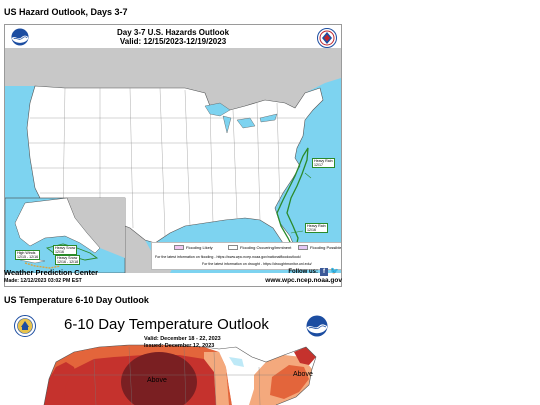 The height and width of the screenshot is (405, 540). I want to click on temperature-map-title: 6-10 Day Temperature Outlook, so click(166, 324).